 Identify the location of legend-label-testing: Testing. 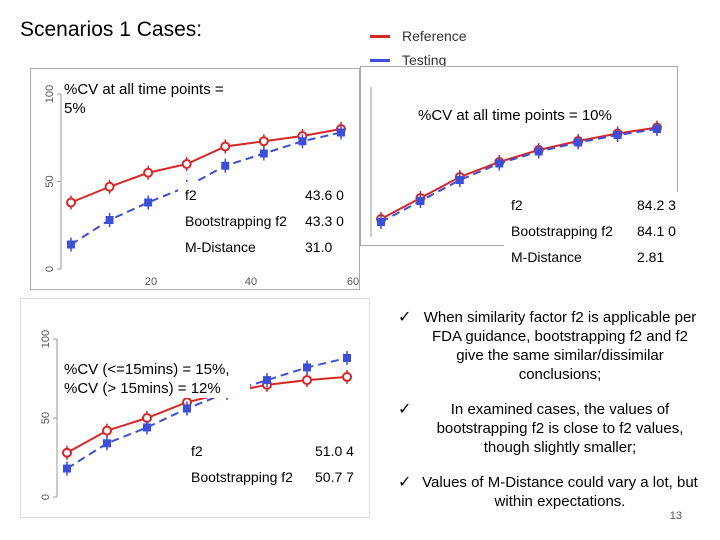
(424, 60).